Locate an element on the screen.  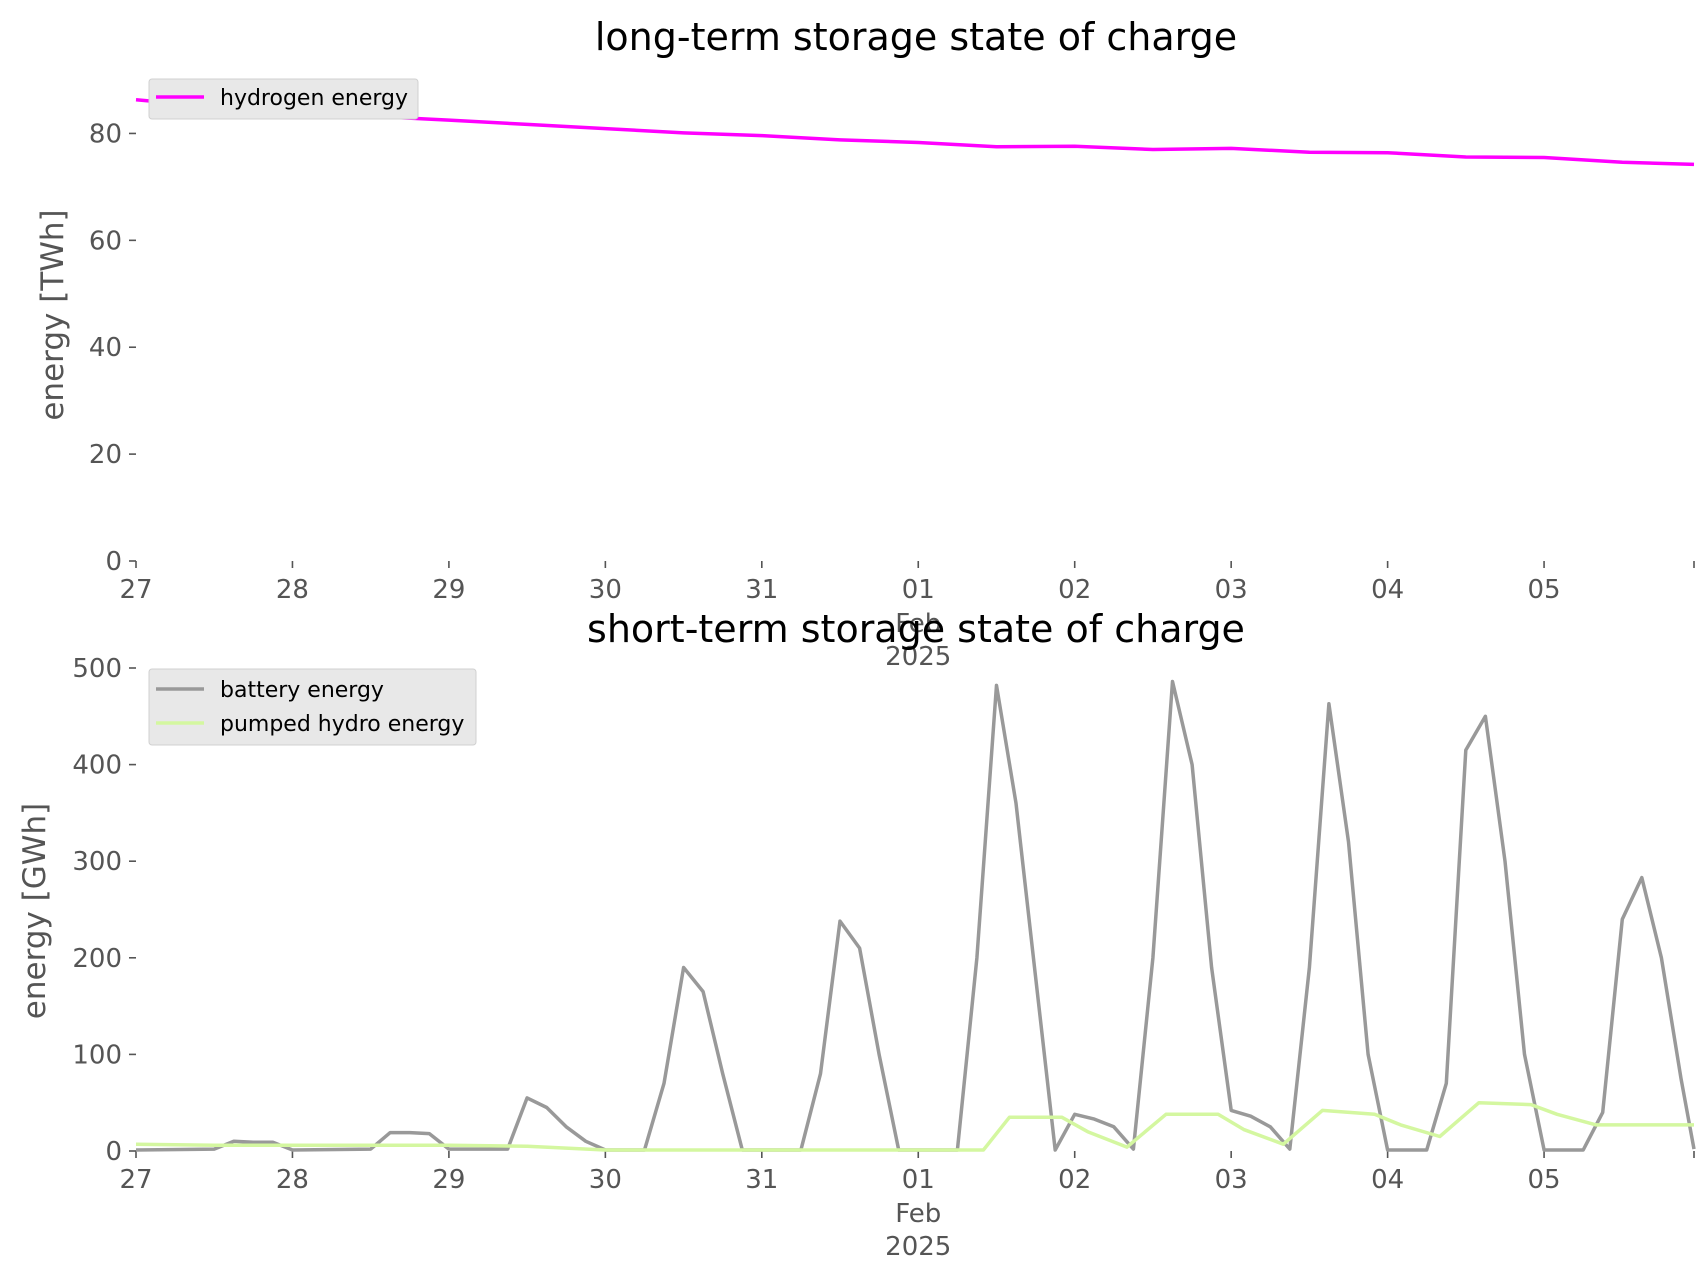
short-term-chart-title: short-term storage state of charge is located at coordinates (916, 629).